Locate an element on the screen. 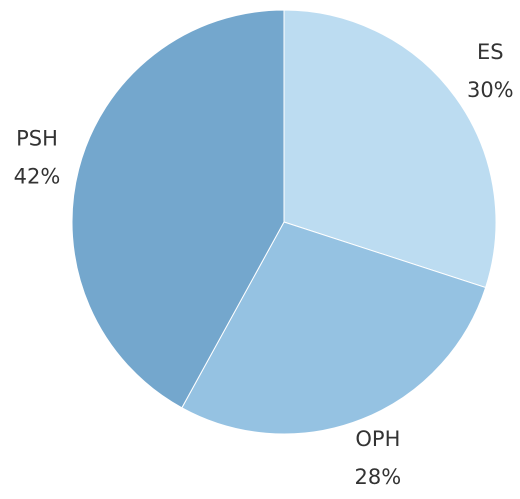  slice-value-label: 28% is located at coordinates (378, 477).